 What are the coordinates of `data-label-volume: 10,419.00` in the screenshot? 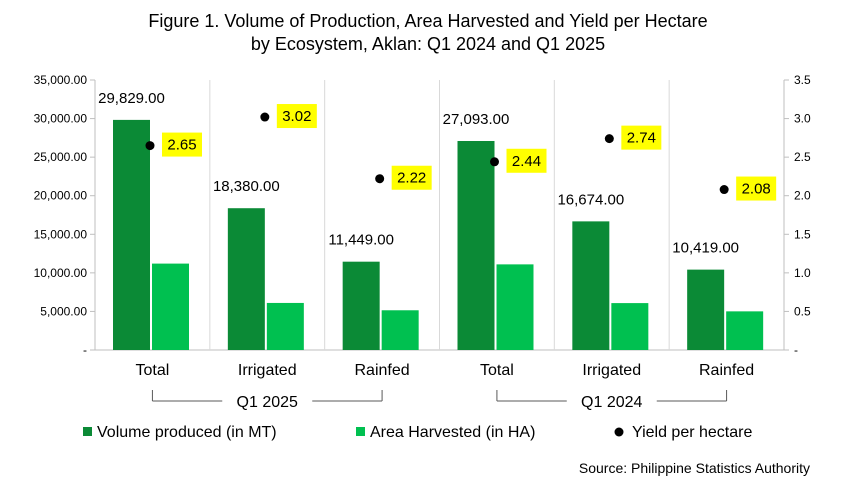 It's located at (705, 248).